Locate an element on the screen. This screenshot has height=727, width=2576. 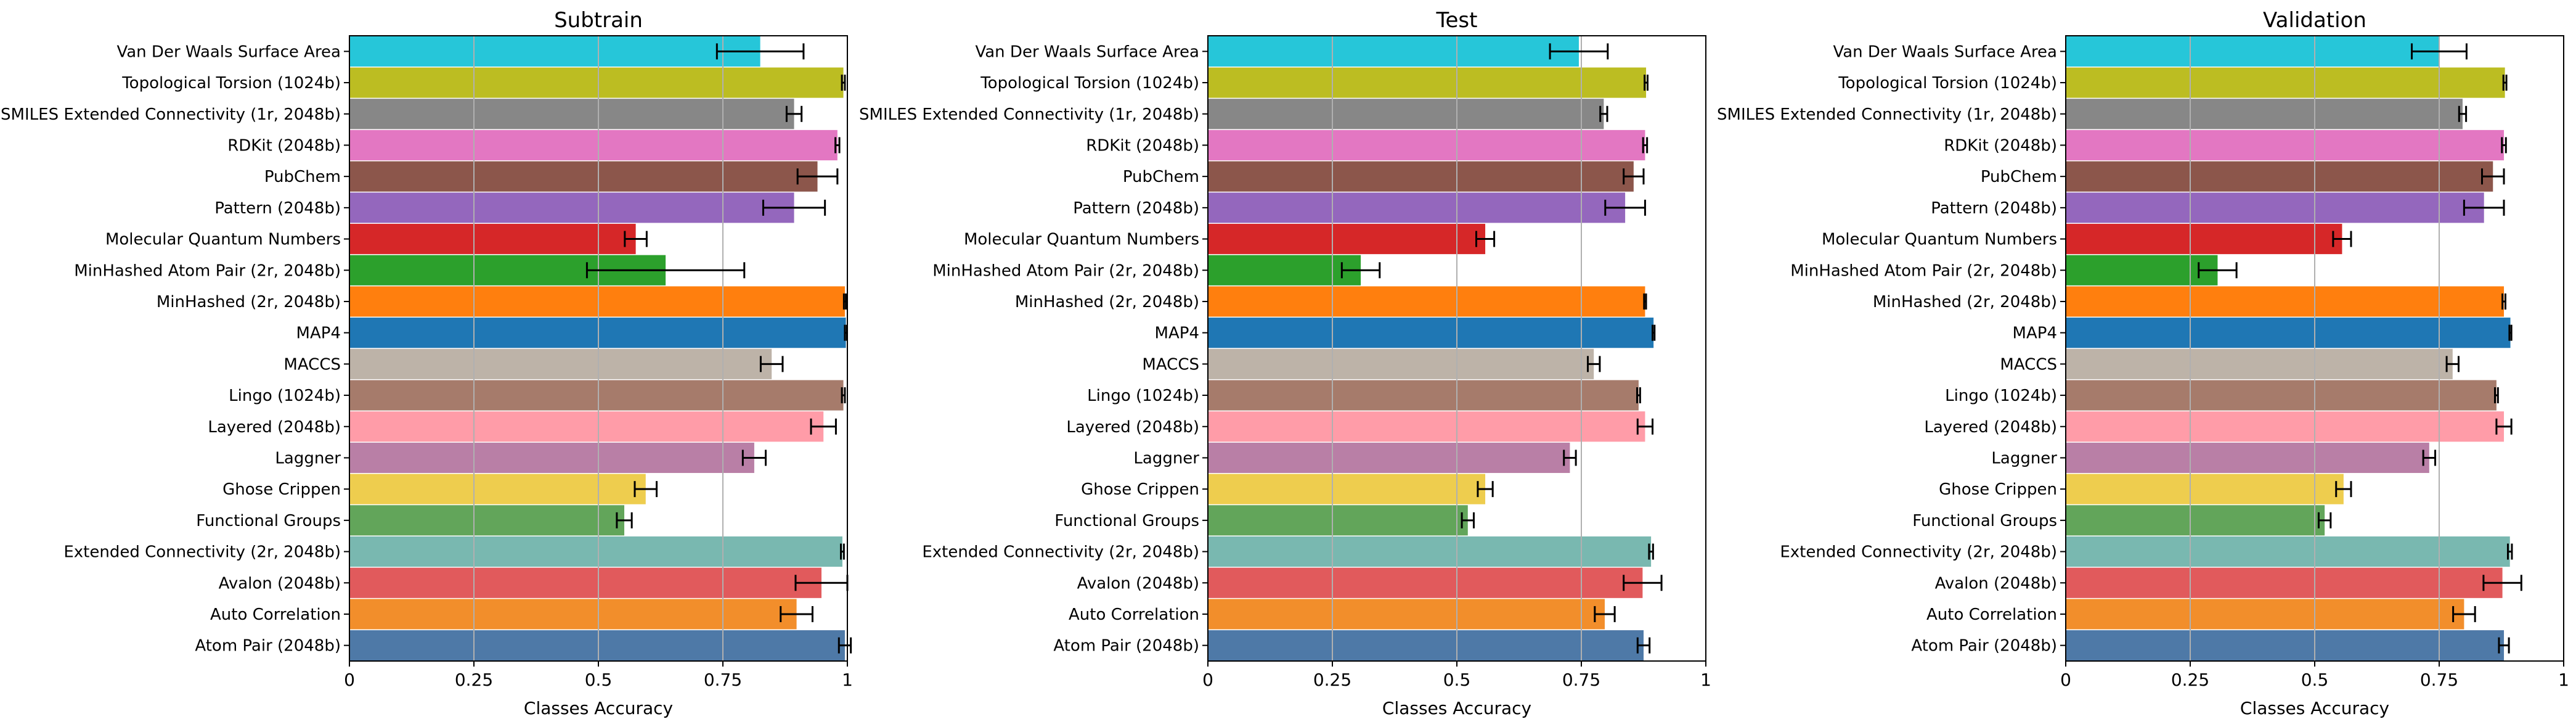
category-label: RDKit (2048b) is located at coordinates (2000, 145).